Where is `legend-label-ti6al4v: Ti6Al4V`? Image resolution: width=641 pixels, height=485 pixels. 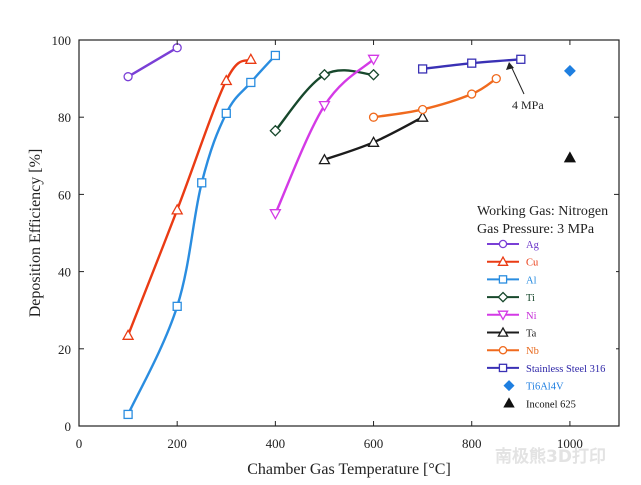 legend-label-ti6al4v: Ti6Al4V is located at coordinates (545, 387).